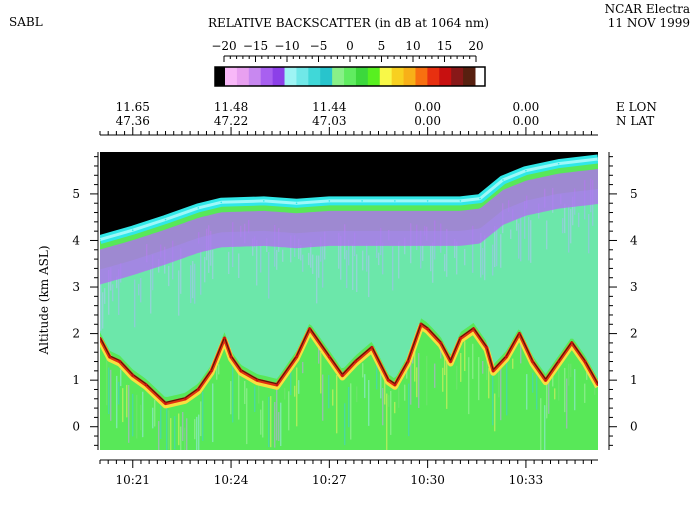  I want to click on y-tick-label-right: 4, so click(634, 240).